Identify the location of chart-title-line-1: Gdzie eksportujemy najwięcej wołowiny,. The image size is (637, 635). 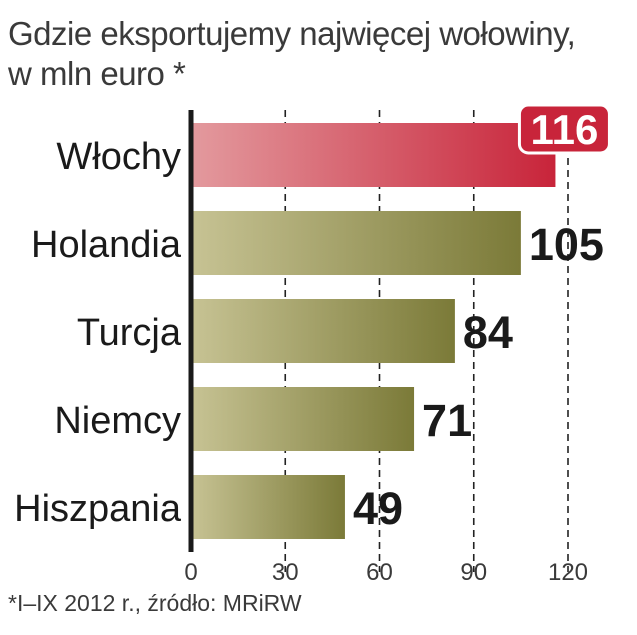
(292, 33).